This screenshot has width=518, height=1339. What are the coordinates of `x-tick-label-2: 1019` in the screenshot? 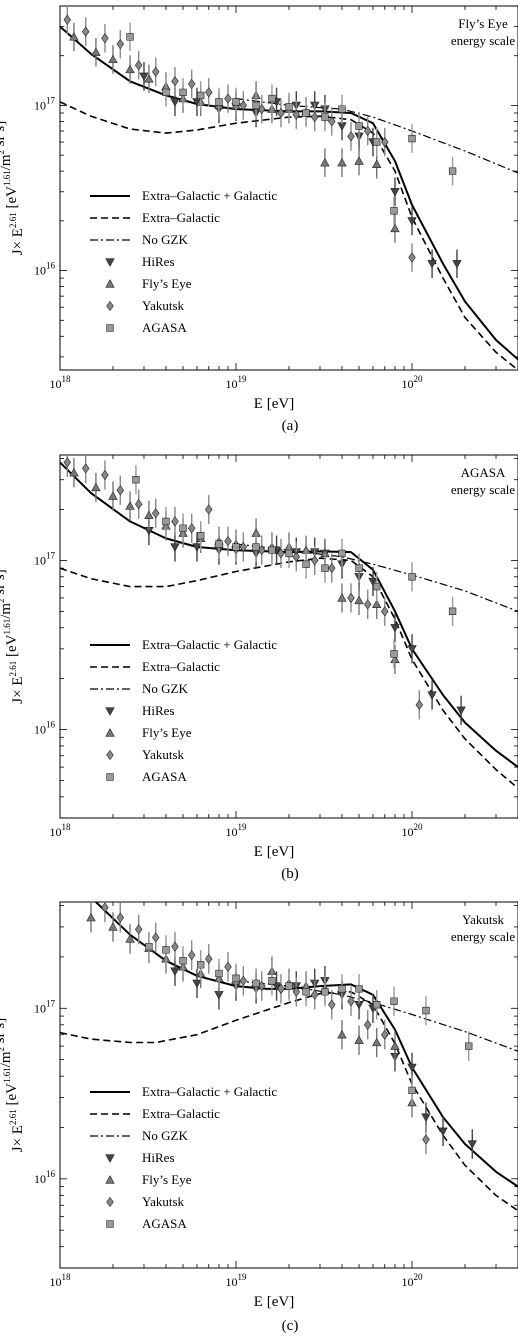 It's located at (237, 382).